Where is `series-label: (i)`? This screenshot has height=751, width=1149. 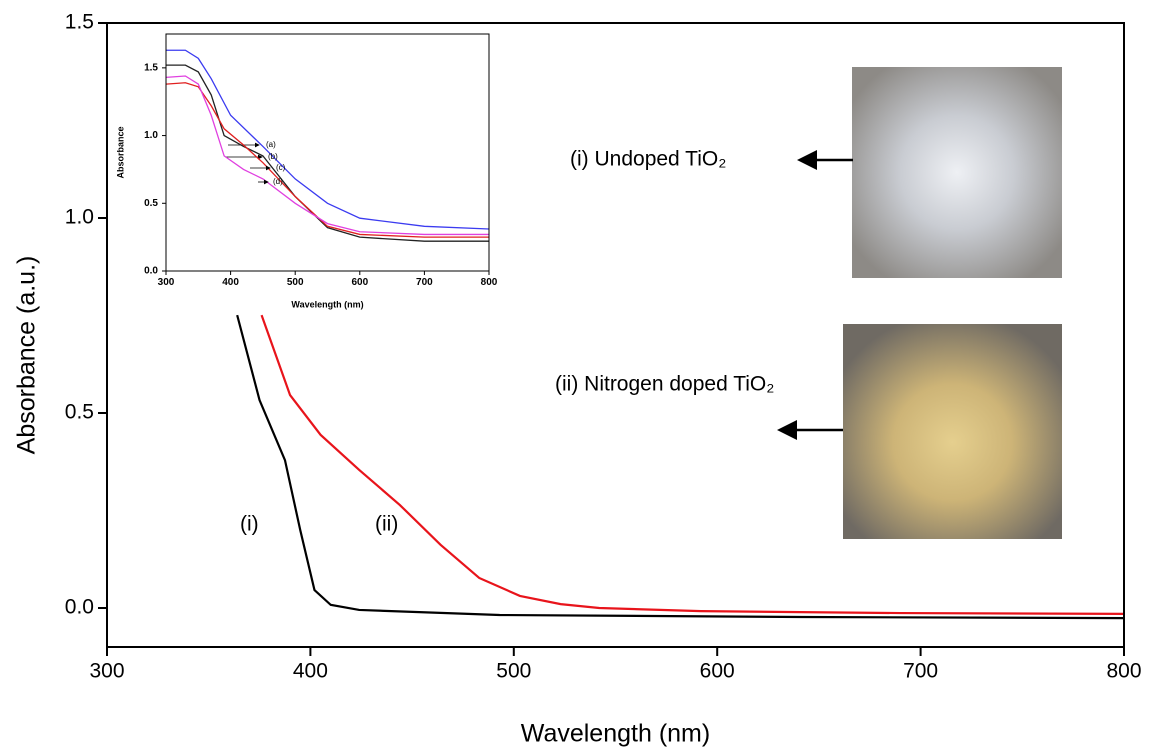 series-label: (i) is located at coordinates (249, 524).